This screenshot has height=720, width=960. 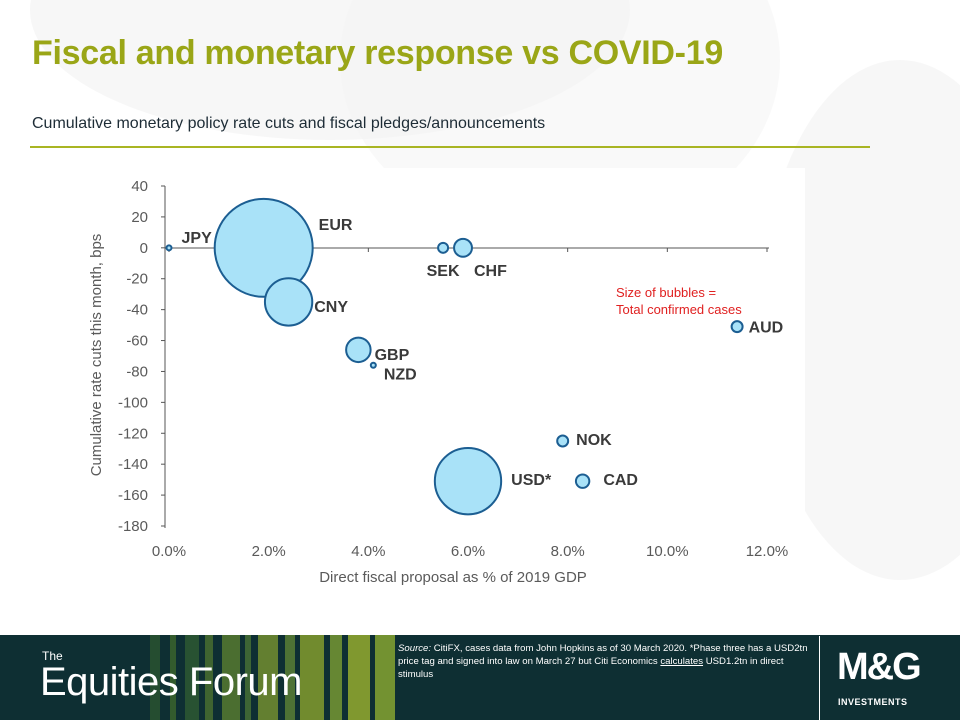 I want to click on bubble-usd, so click(x=468, y=481).